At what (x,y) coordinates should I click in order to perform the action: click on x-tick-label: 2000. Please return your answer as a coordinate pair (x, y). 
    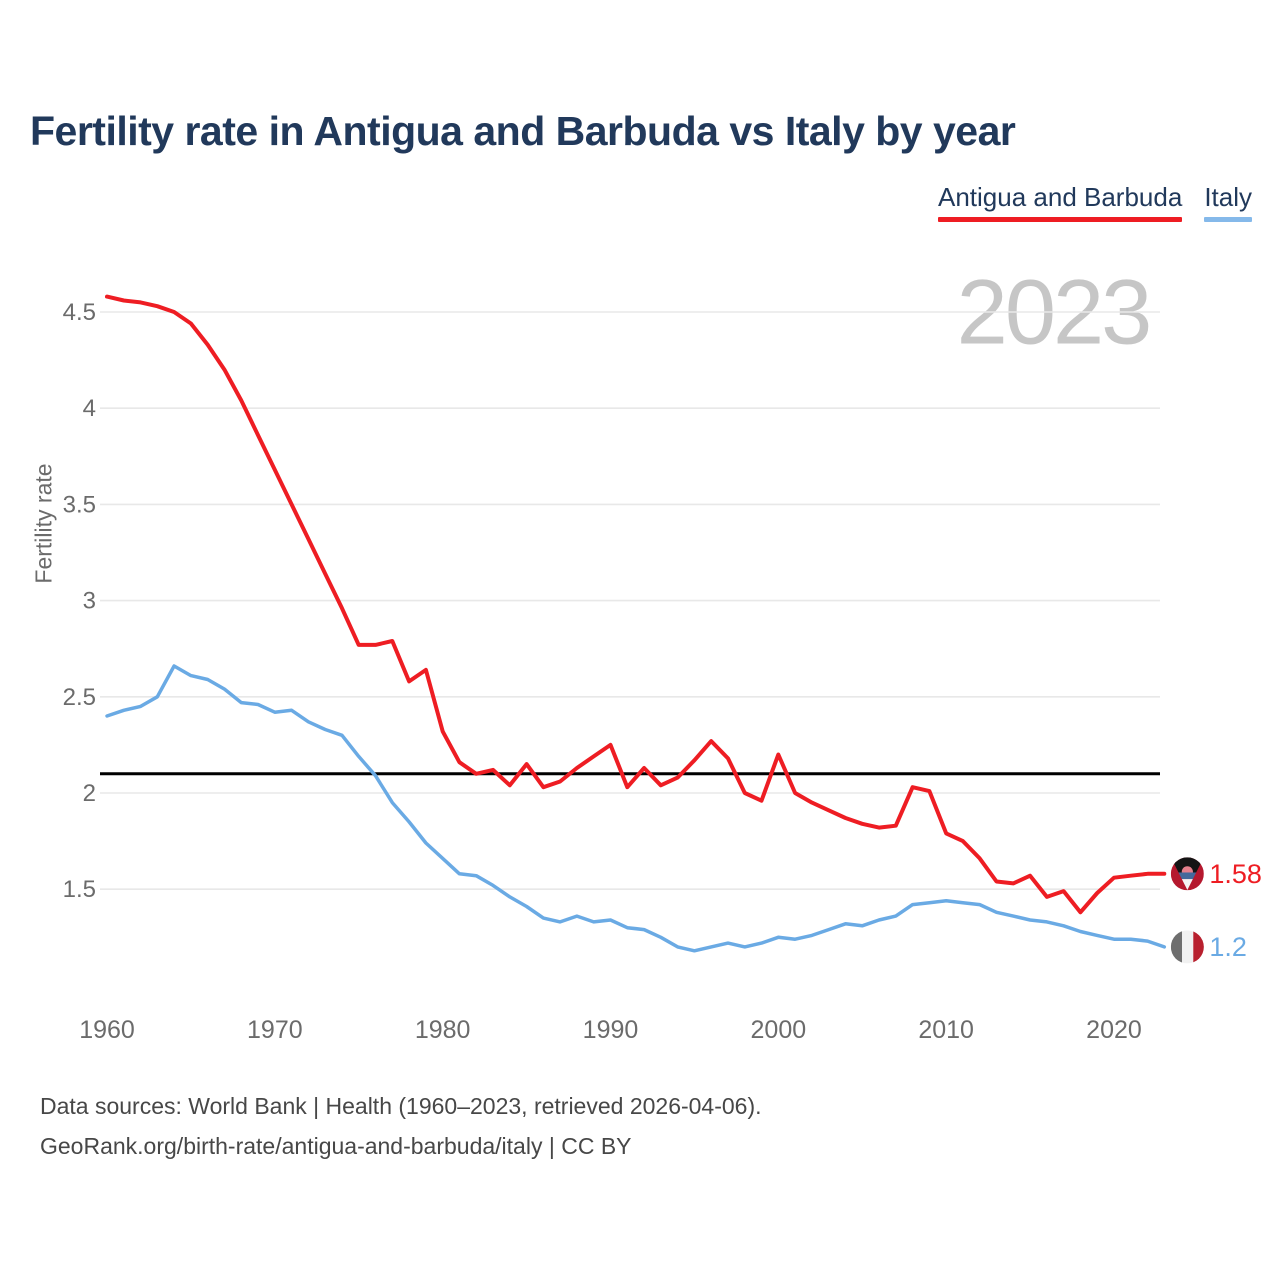
    Looking at the image, I should click on (779, 1030).